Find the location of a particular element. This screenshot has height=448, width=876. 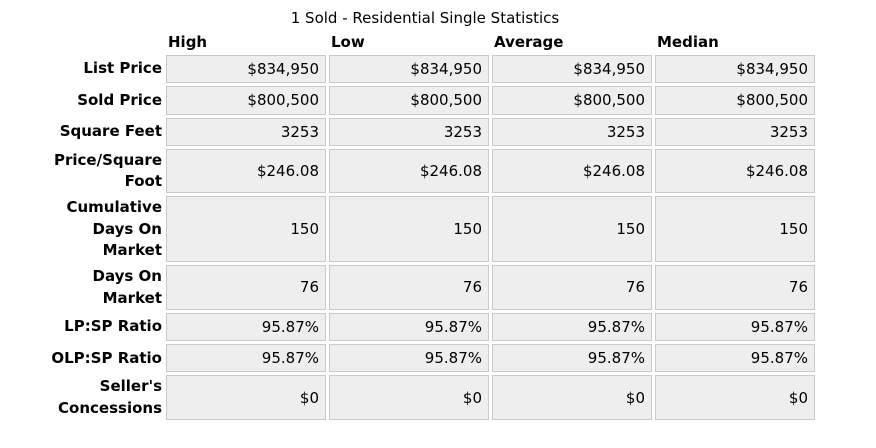

row-label: Cumulative Days On Market is located at coordinates (114, 228).